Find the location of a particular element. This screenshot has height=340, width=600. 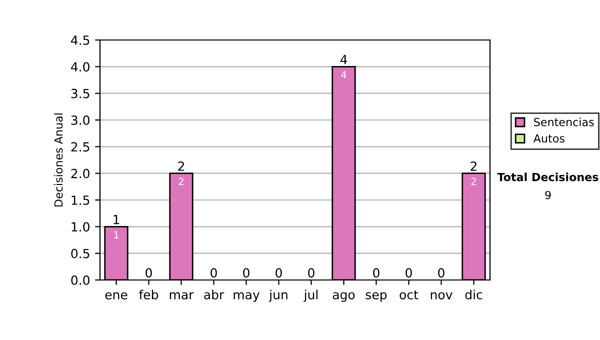

legend-label: Sentencias is located at coordinates (564, 122).